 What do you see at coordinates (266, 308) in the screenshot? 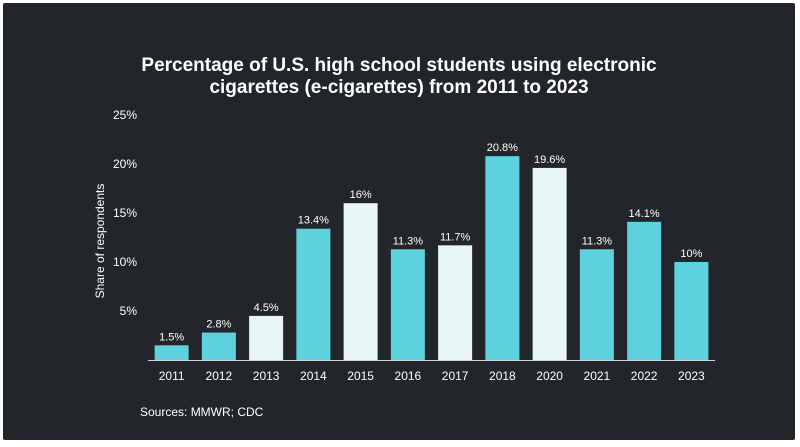
I see `data-label: 4.5%` at bounding box center [266, 308].